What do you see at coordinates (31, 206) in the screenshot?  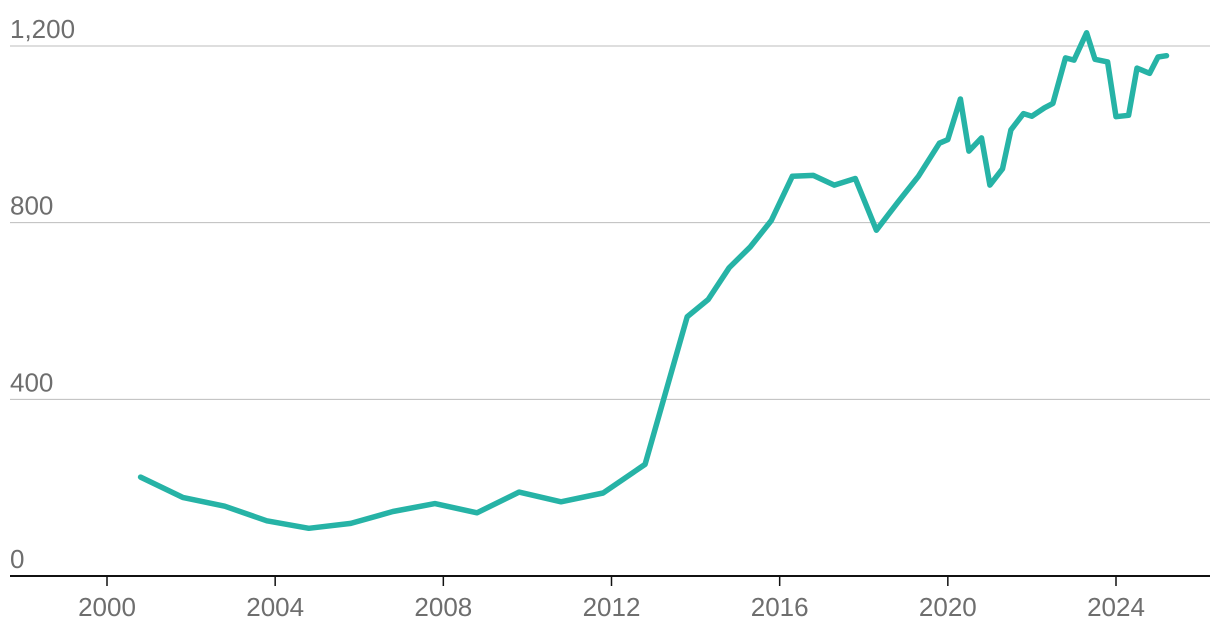 I see `y-tick-label: 800` at bounding box center [31, 206].